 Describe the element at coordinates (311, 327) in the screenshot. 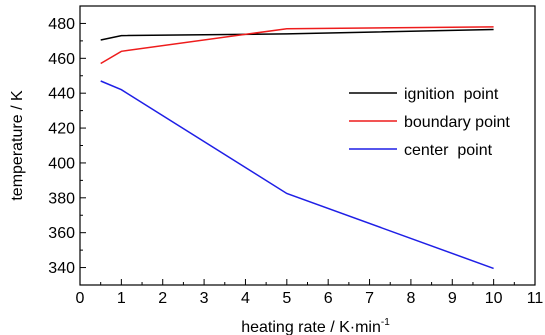

I see `x-axis-title-main: heating rate / K·min` at that location.